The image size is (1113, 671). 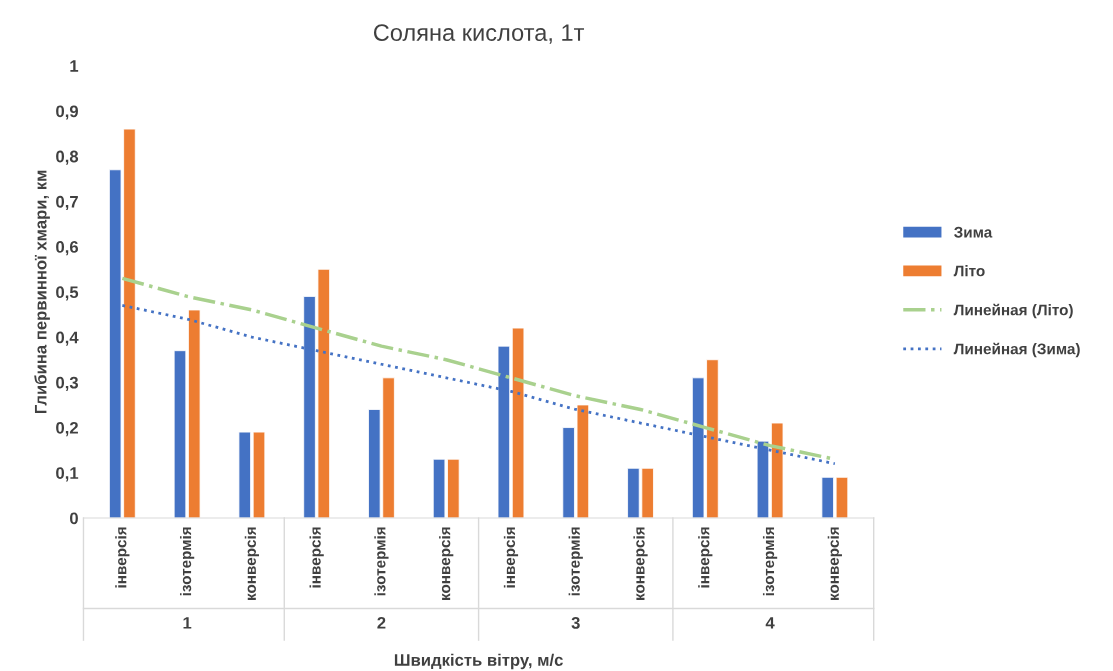 I want to click on chart-title: Соляна кислота, 1т, so click(x=479, y=34).